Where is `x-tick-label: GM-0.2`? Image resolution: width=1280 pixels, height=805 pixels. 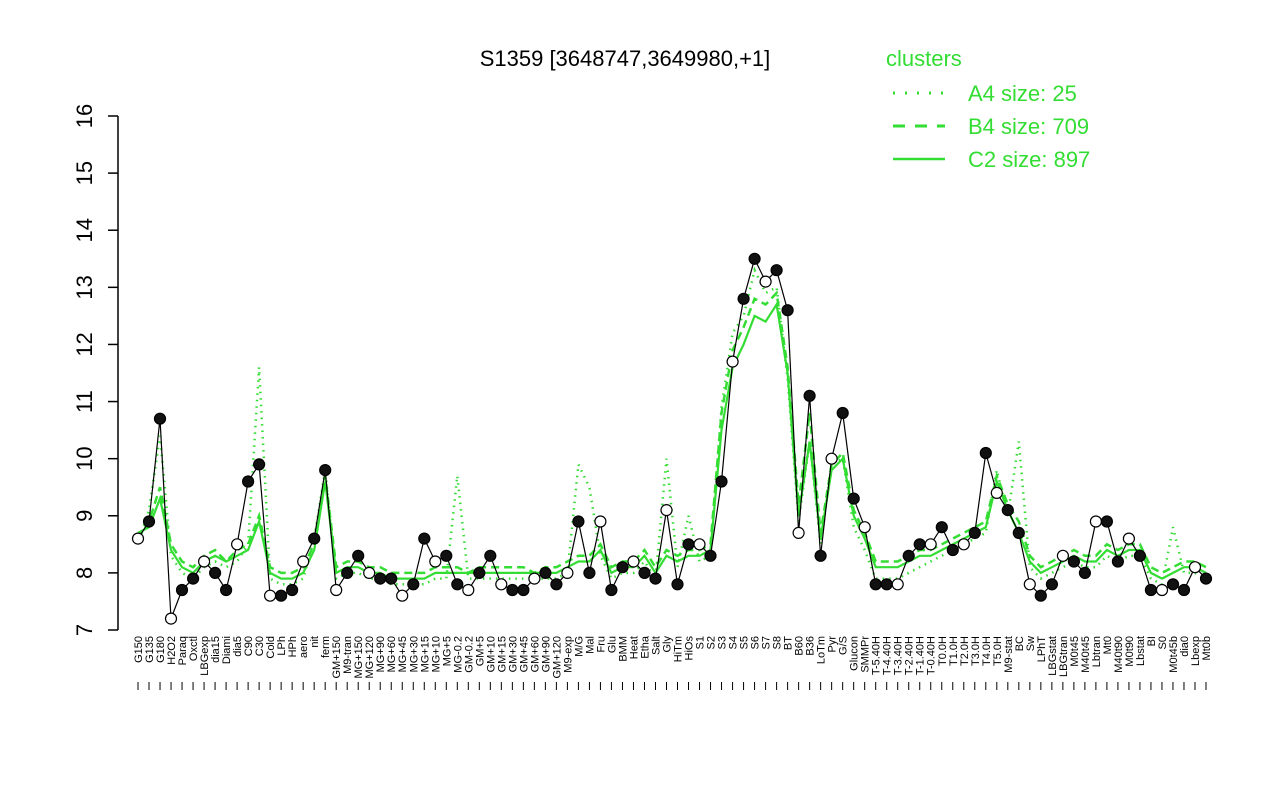
x-tick-label: GM-0.2 is located at coordinates (469, 654).